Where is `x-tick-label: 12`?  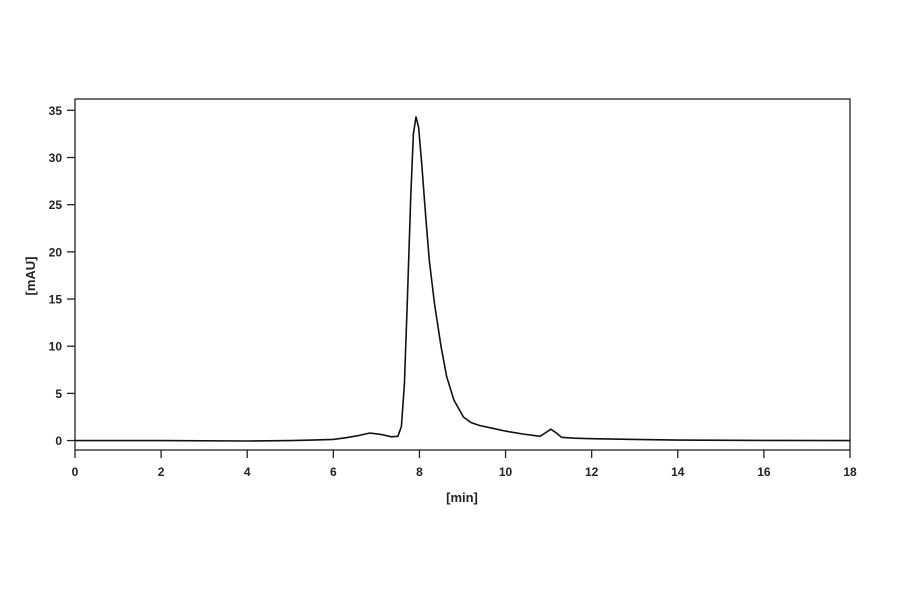
x-tick-label: 12 is located at coordinates (592, 472).